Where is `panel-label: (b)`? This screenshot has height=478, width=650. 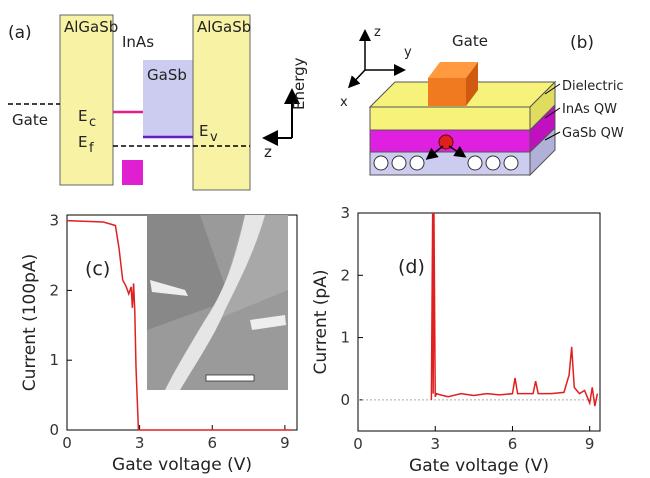 panel-label: (b) is located at coordinates (582, 43).